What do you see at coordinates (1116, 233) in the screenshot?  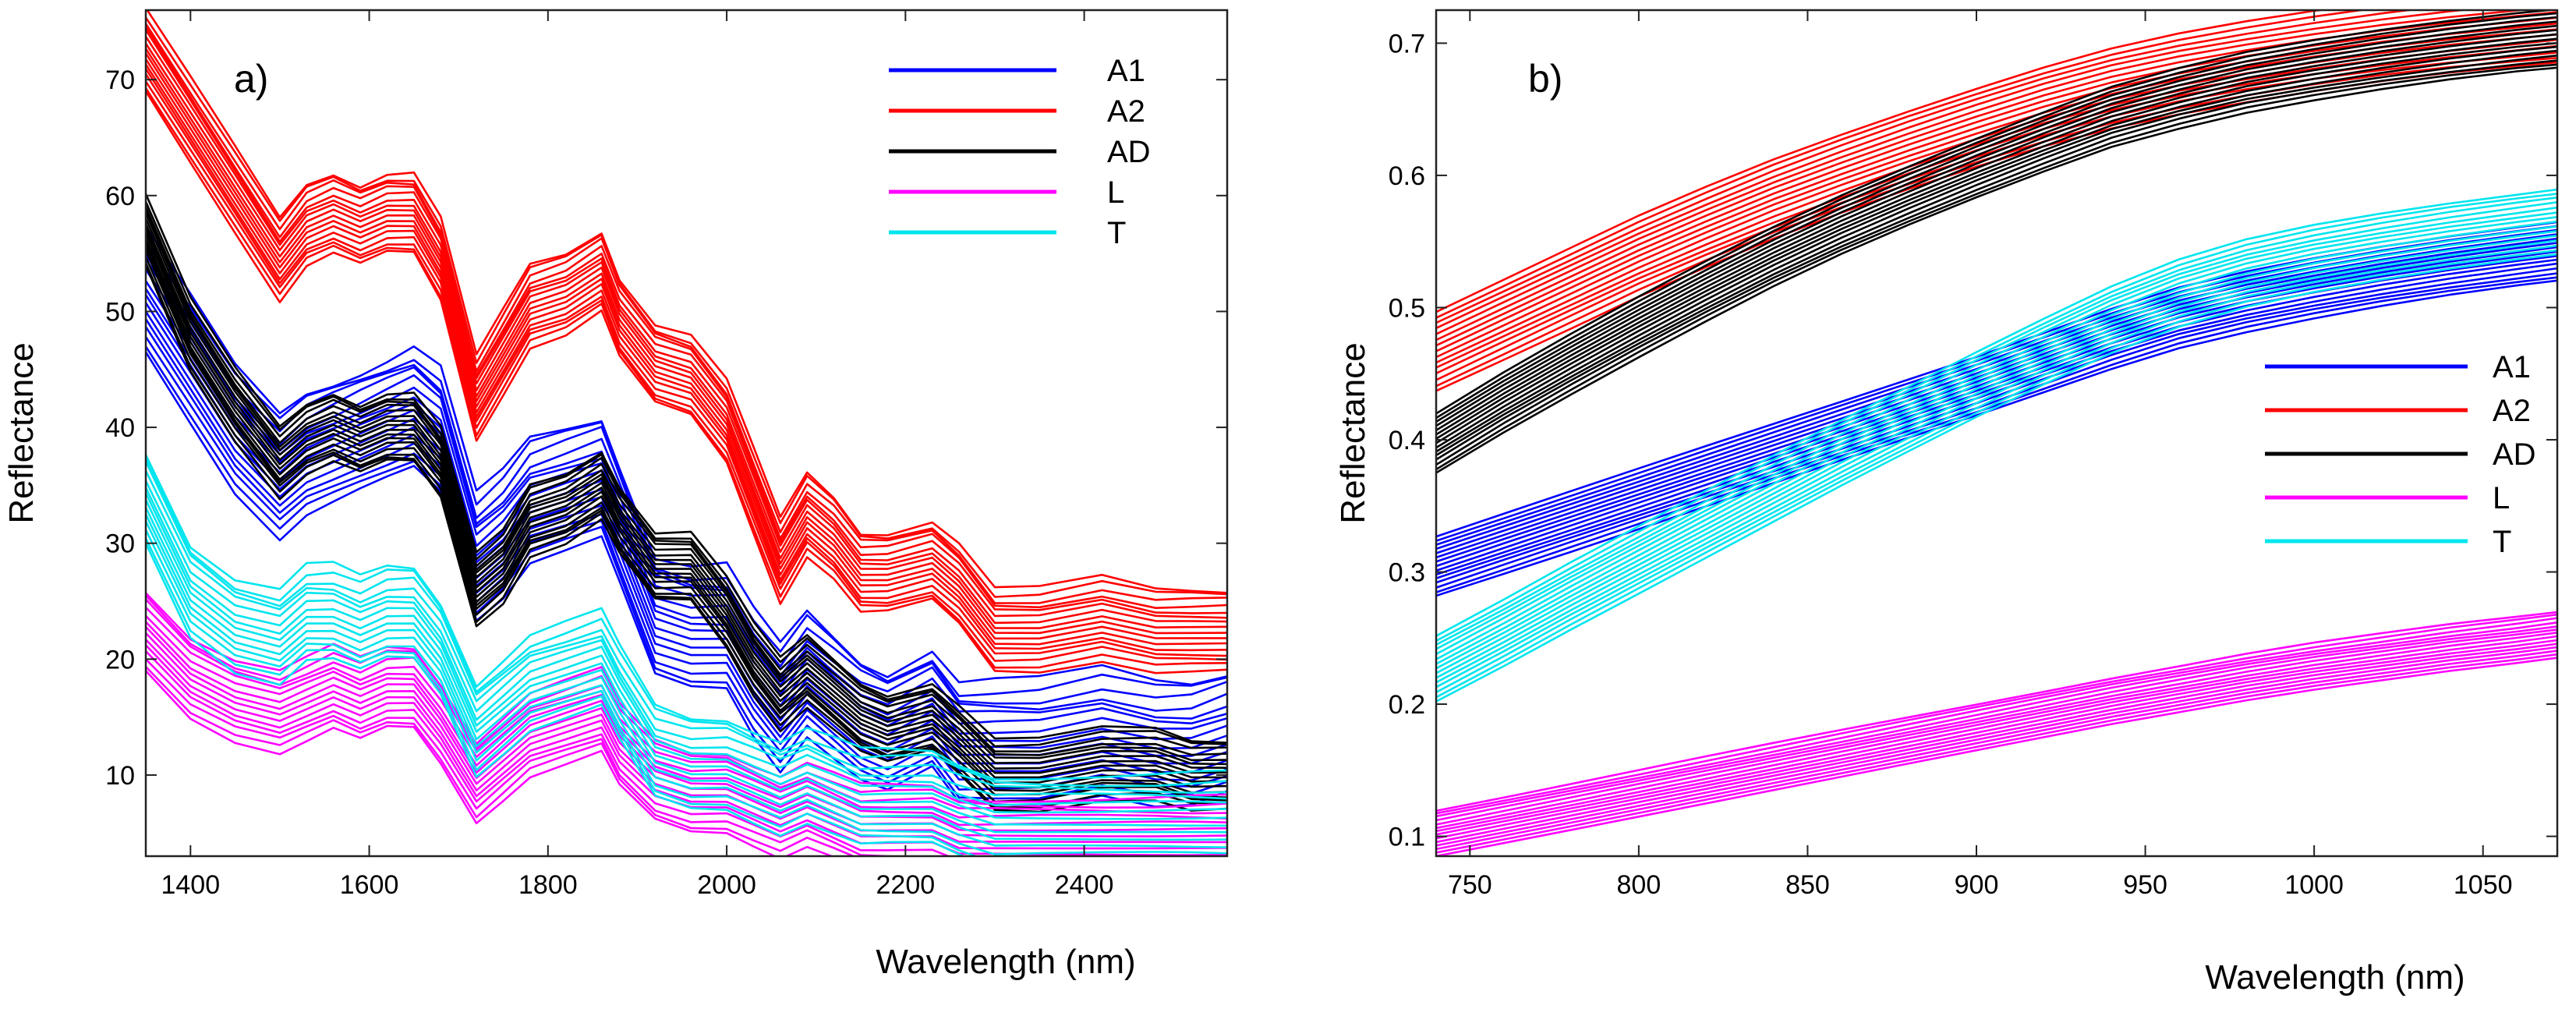 I see `legend-label-t: T` at bounding box center [1116, 233].